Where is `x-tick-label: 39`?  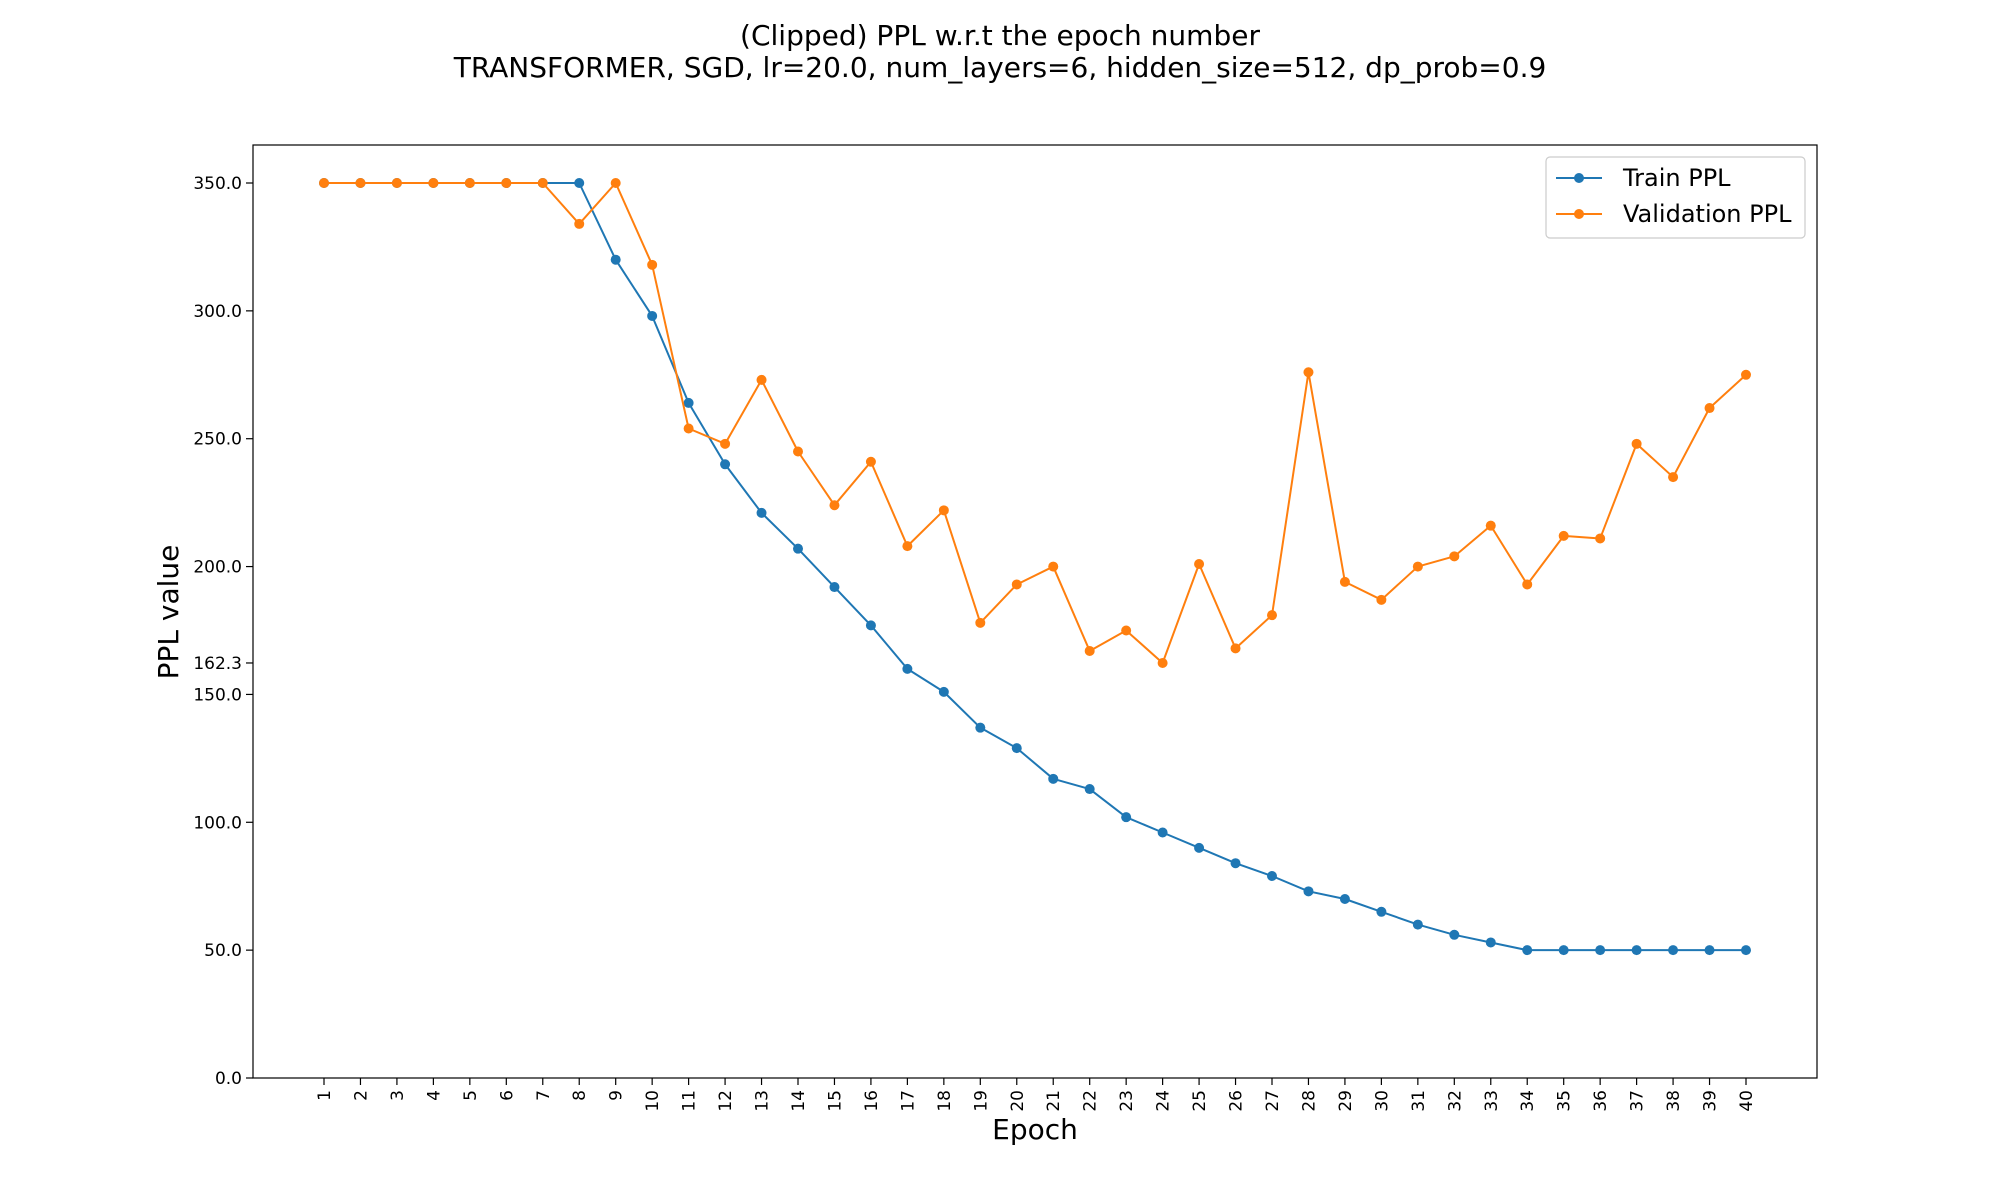
x-tick-label: 39 is located at coordinates (1711, 1101).